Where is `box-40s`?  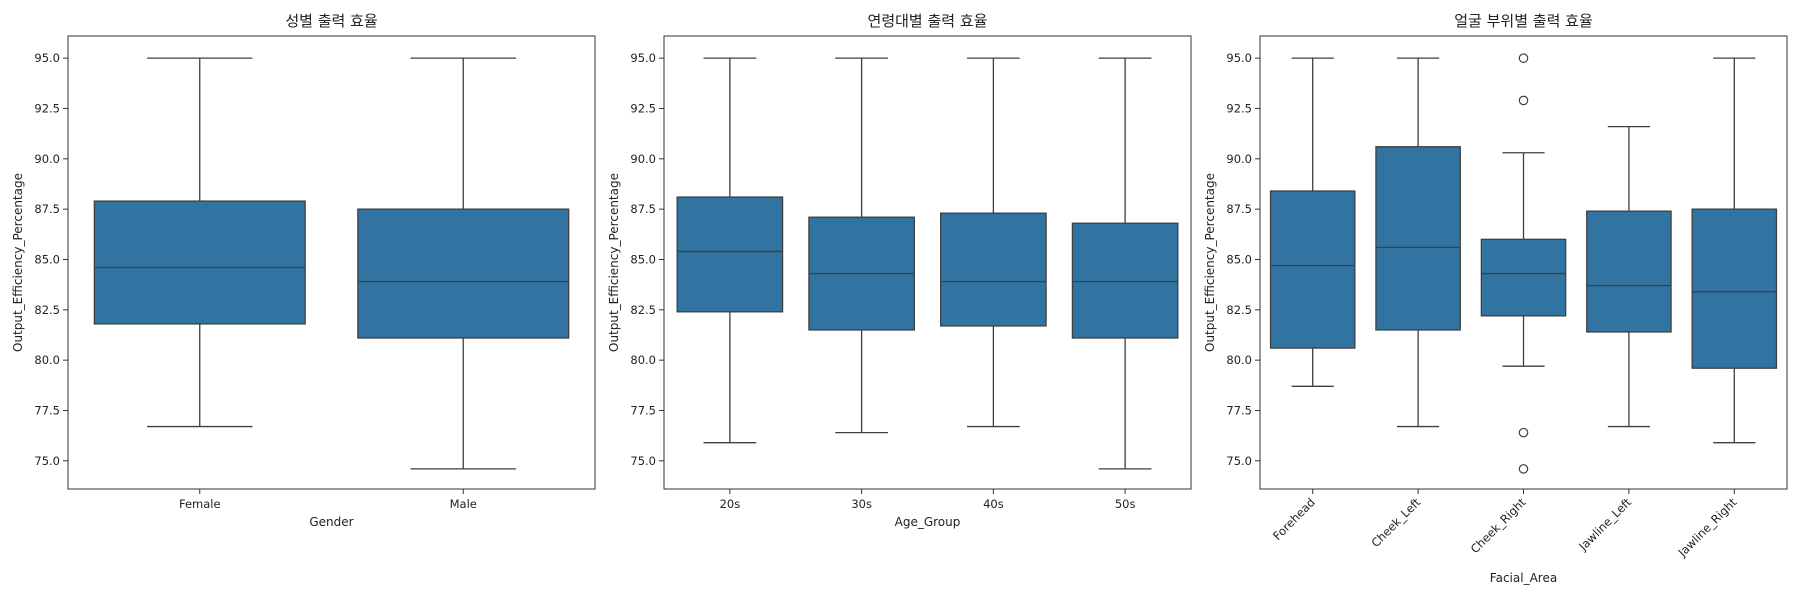
box-40s is located at coordinates (993, 242).